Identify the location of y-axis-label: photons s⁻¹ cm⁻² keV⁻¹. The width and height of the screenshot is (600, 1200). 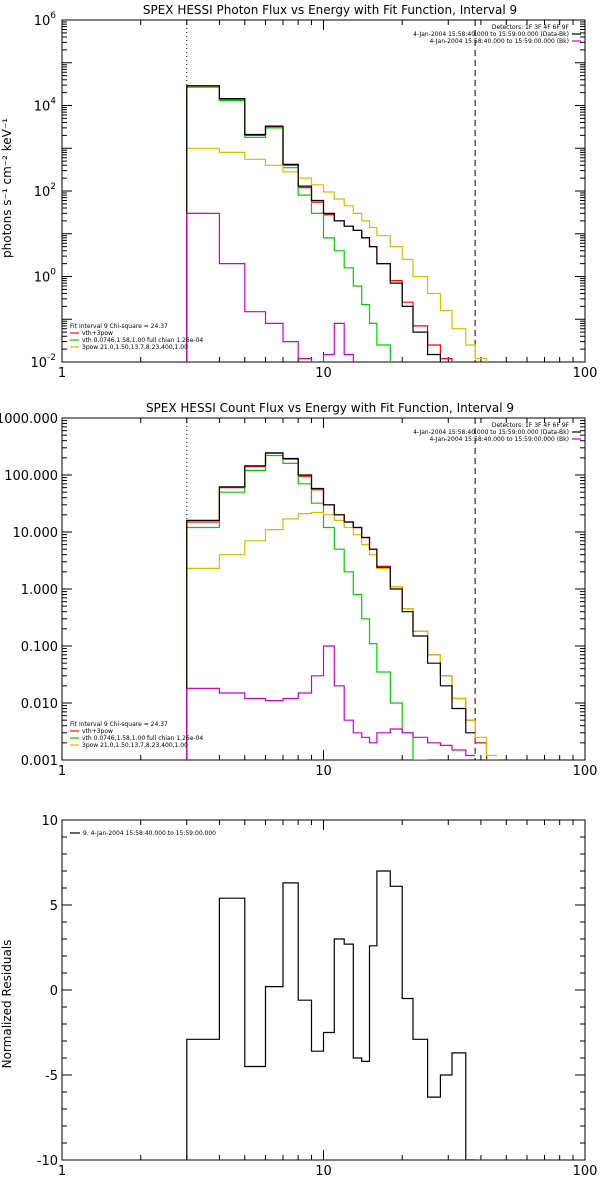
(7, 188).